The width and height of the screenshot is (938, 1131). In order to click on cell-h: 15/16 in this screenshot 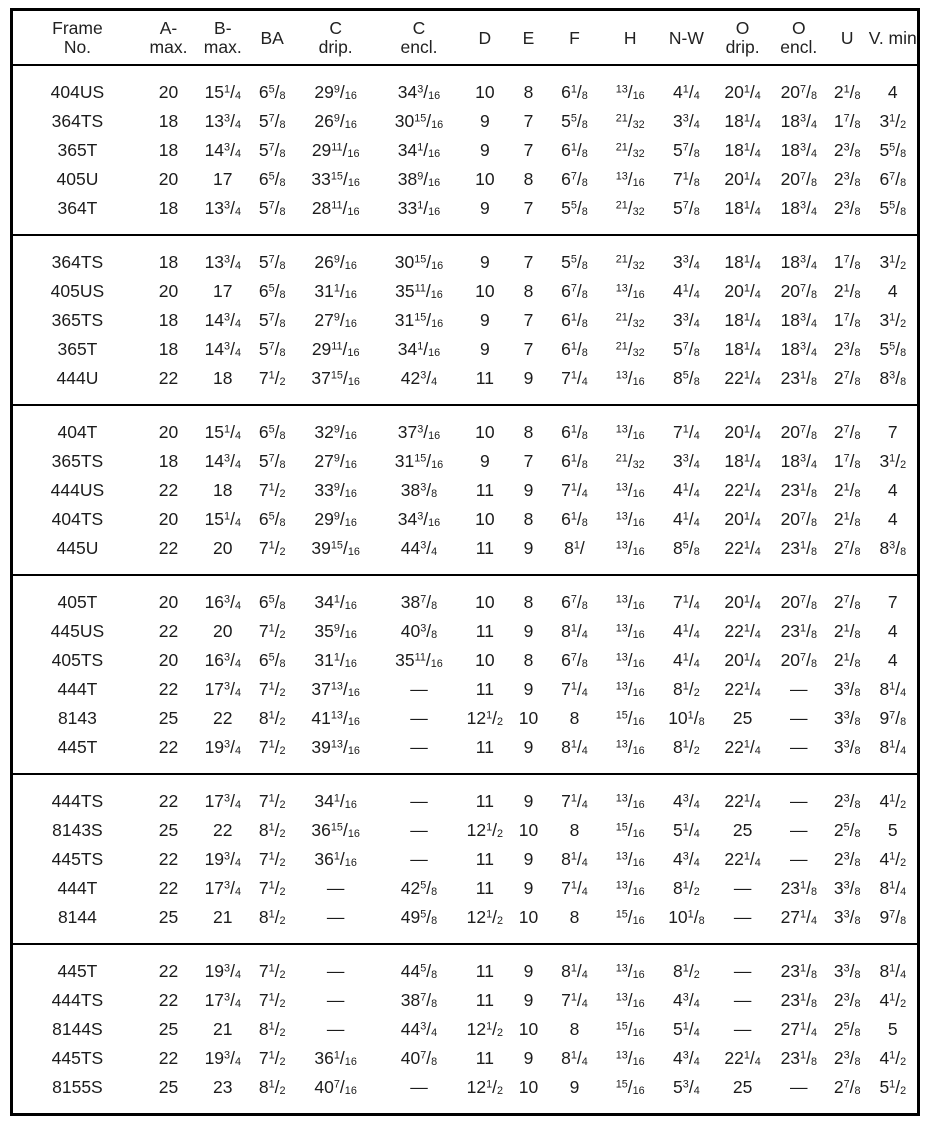, I will do `click(630, 1087)`.